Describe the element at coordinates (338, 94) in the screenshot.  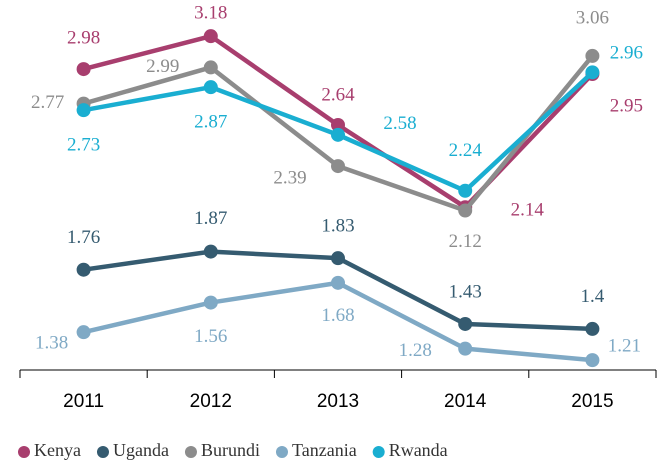
I see `data-label: 2.64` at that location.